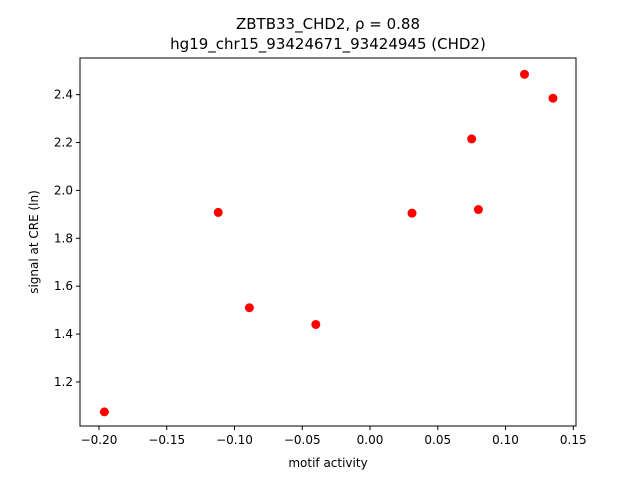  Describe the element at coordinates (234, 440) in the screenshot. I see `x-tick-label: −0.10` at that location.